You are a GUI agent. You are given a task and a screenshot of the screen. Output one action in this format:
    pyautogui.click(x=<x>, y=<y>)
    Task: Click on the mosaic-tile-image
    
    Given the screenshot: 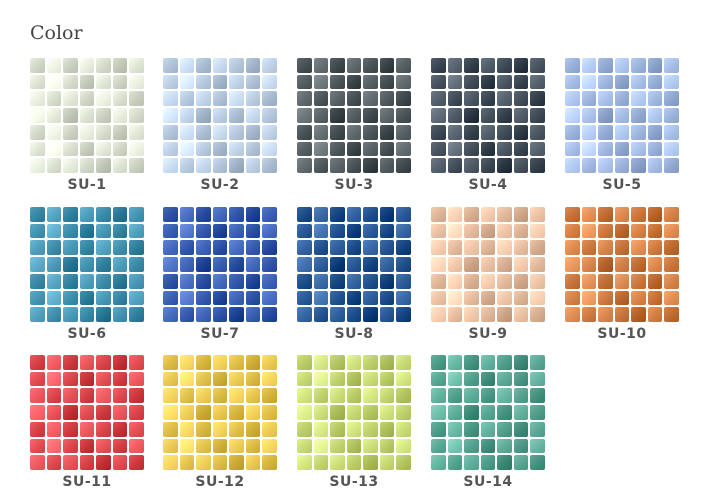 What is the action you would take?
    pyautogui.click(x=622, y=264)
    